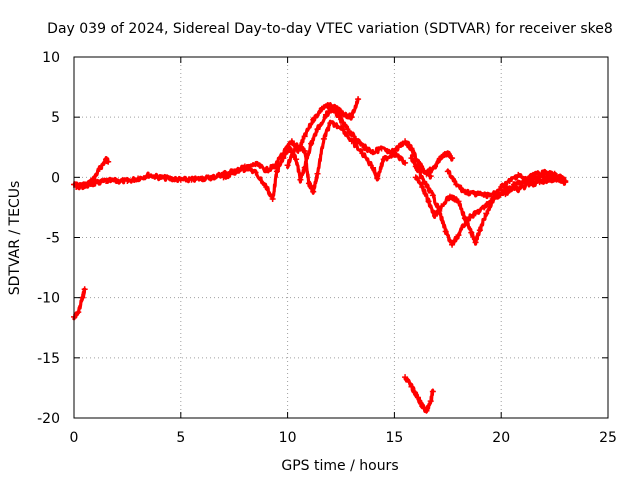 The image size is (640, 480). I want to click on y-tick-label: -5, so click(53, 239).